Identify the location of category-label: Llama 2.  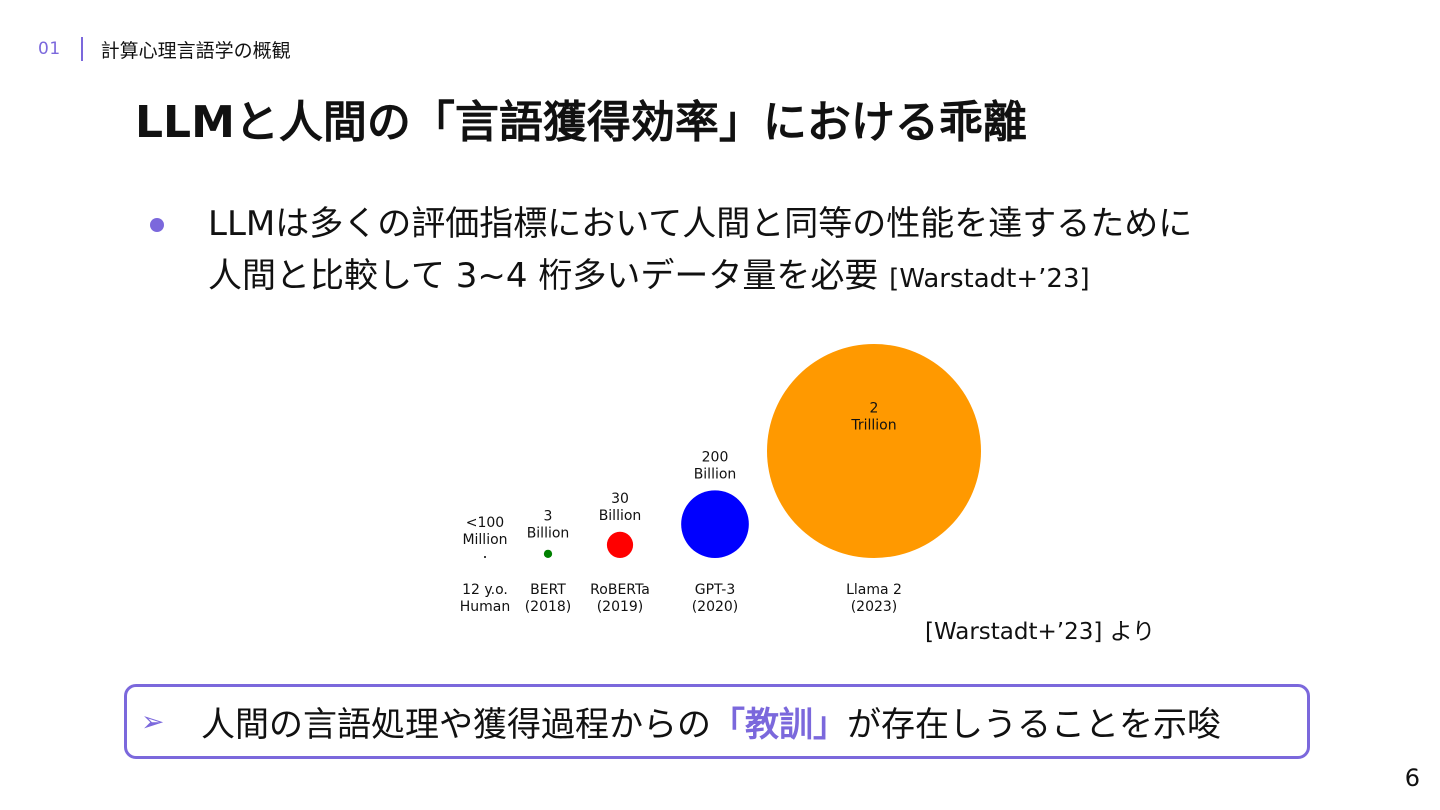
(874, 590).